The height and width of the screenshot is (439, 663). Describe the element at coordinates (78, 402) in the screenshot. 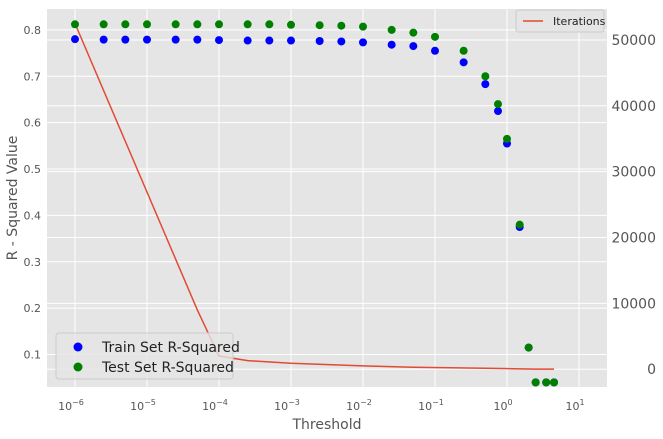

I see `x-tick-exponent: −6` at that location.